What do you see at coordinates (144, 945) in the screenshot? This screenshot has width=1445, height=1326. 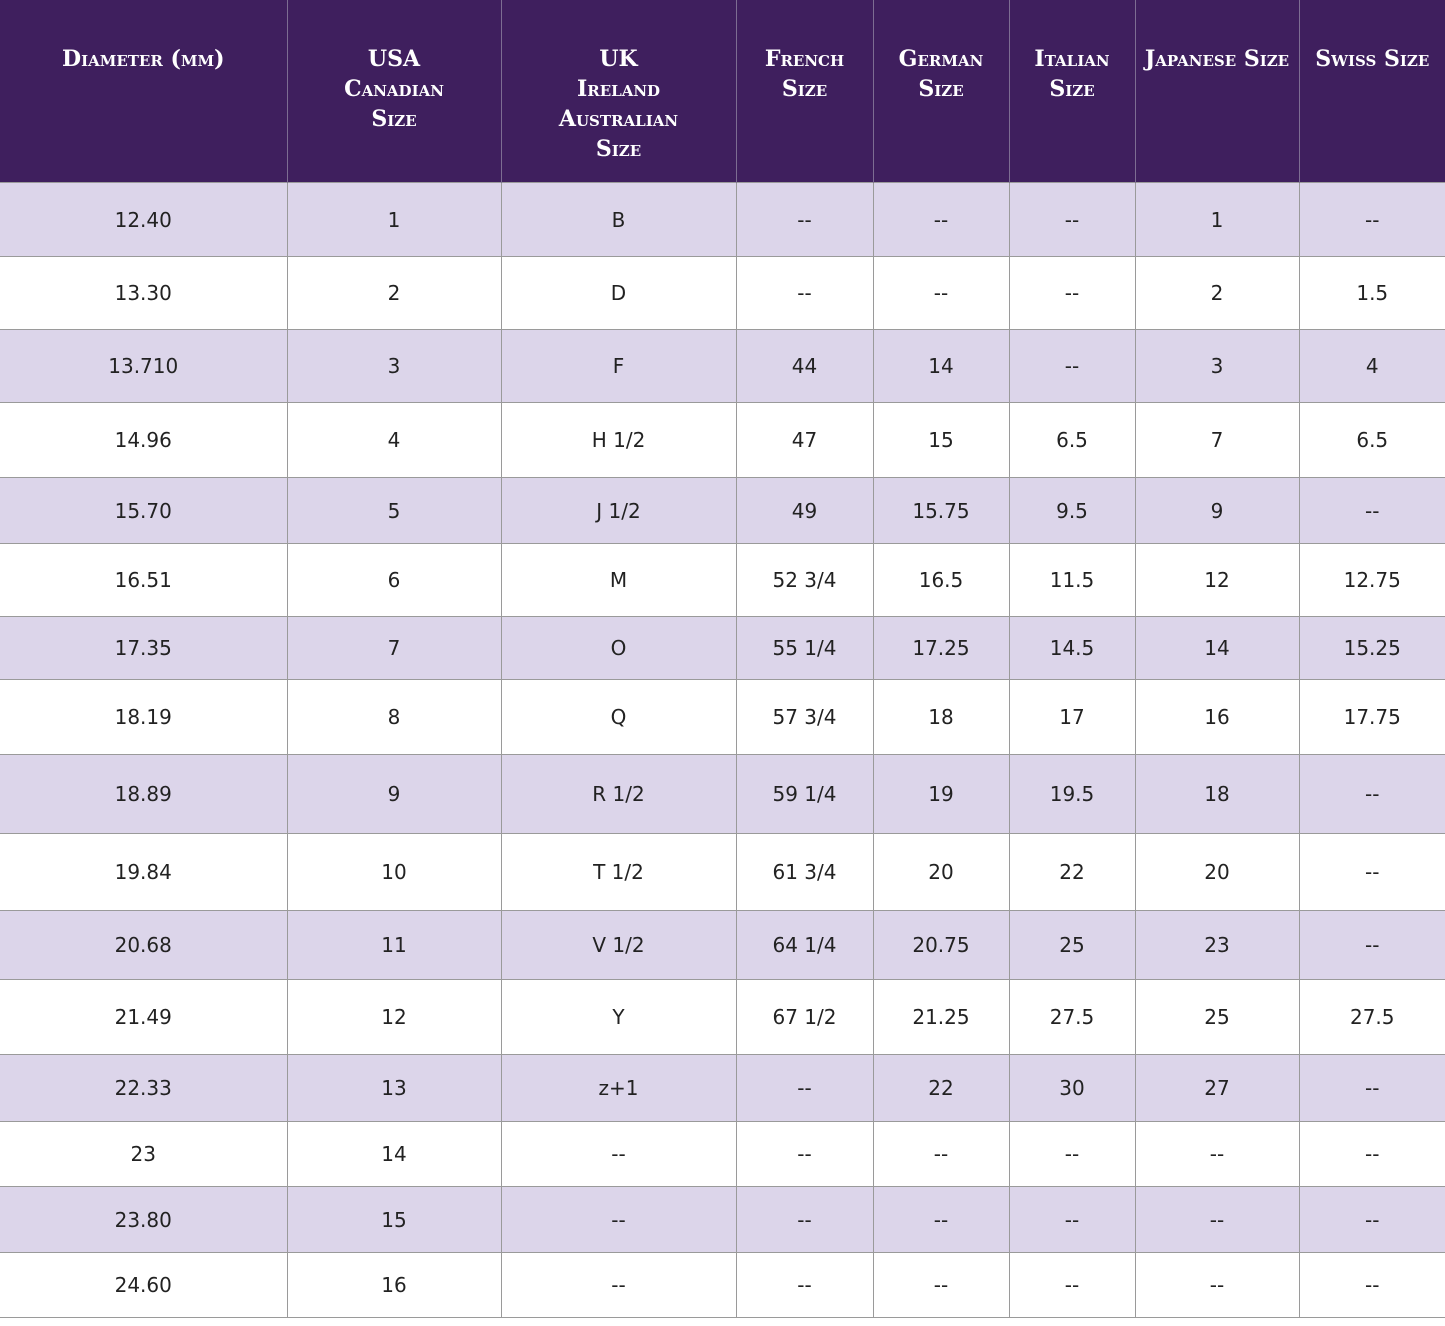 I see `table-cell: 20.68` at bounding box center [144, 945].